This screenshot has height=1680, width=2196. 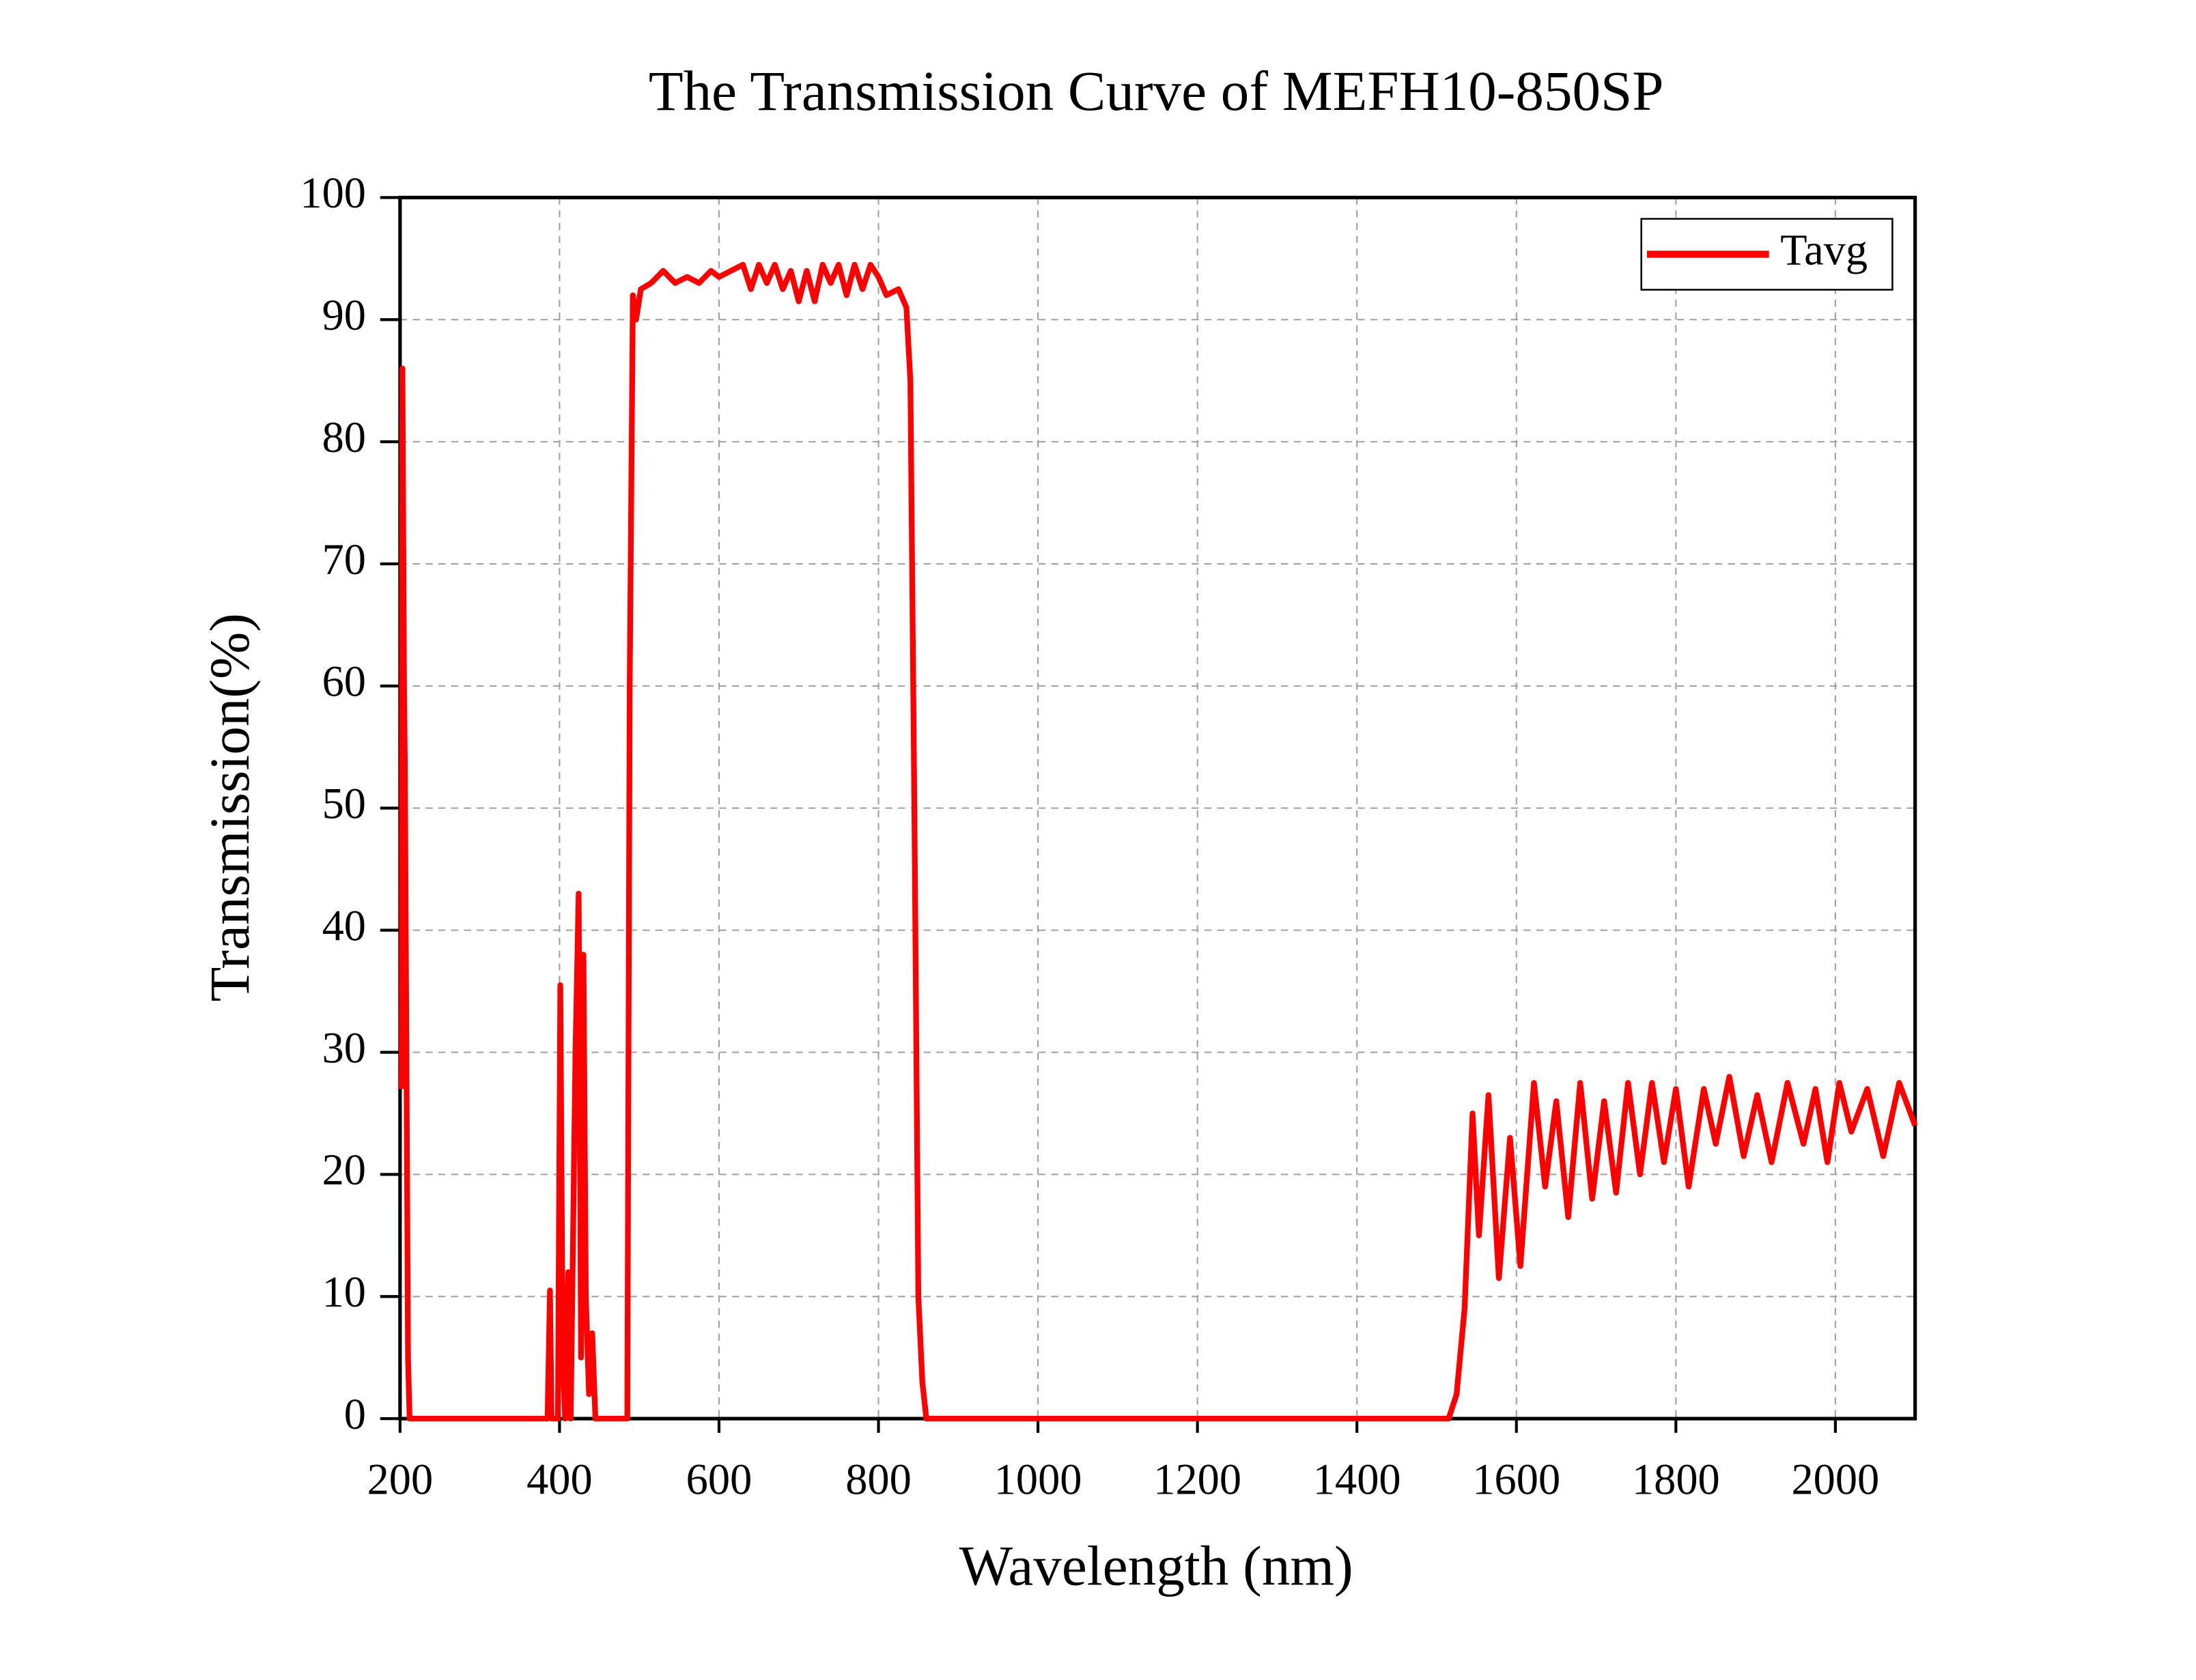 What do you see at coordinates (1357, 1479) in the screenshot?
I see `x-tick-label: 1400` at bounding box center [1357, 1479].